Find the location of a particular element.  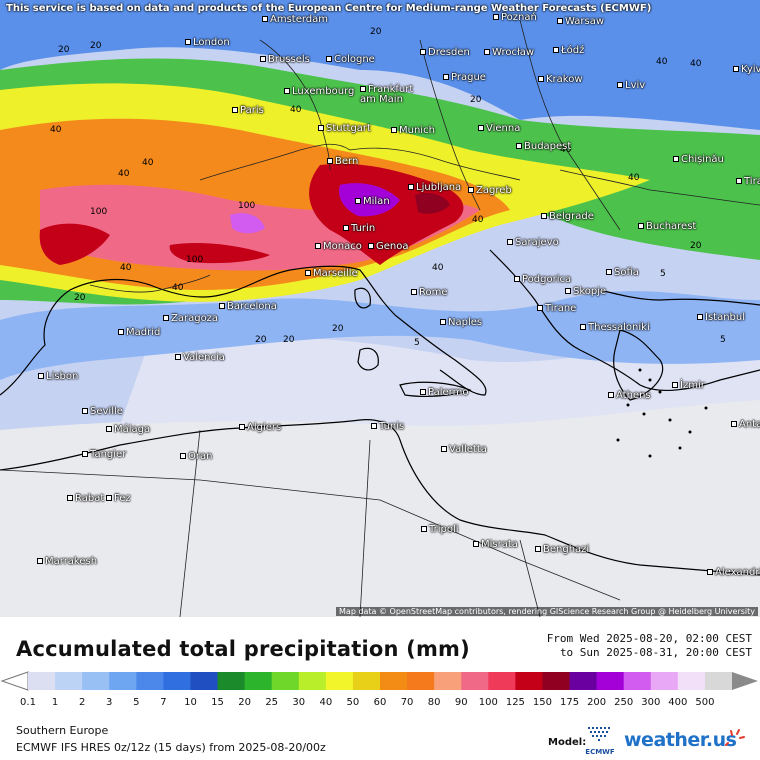

city-label: Ljubljana is located at coordinates (434, 188).